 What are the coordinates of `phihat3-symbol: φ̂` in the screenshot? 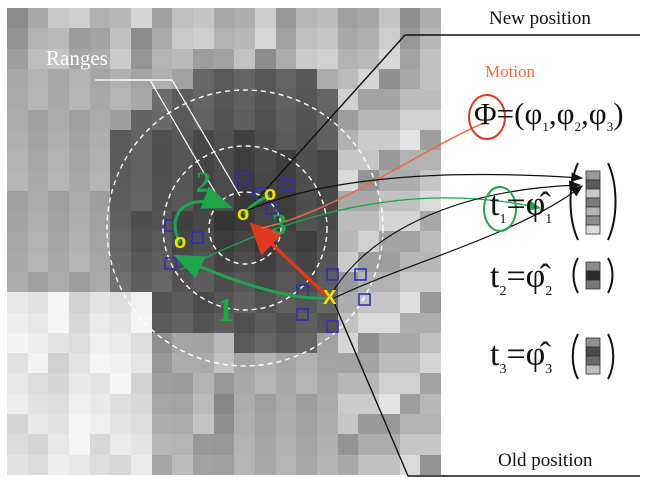 It's located at (535, 354).